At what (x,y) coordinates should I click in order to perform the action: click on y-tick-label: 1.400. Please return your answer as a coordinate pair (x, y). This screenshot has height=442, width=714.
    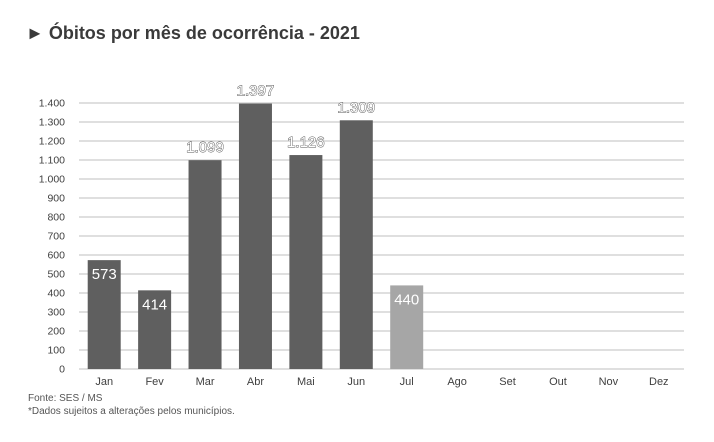
    Looking at the image, I should click on (52, 104).